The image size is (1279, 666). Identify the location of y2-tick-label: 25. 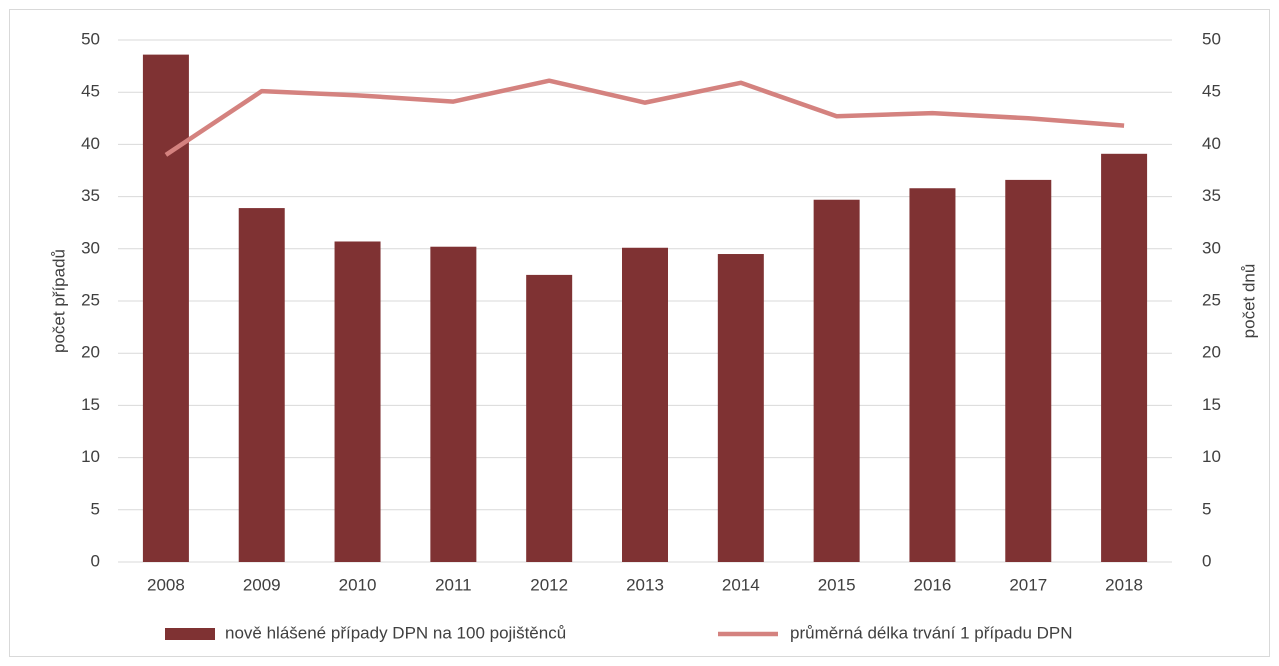
(1211, 299).